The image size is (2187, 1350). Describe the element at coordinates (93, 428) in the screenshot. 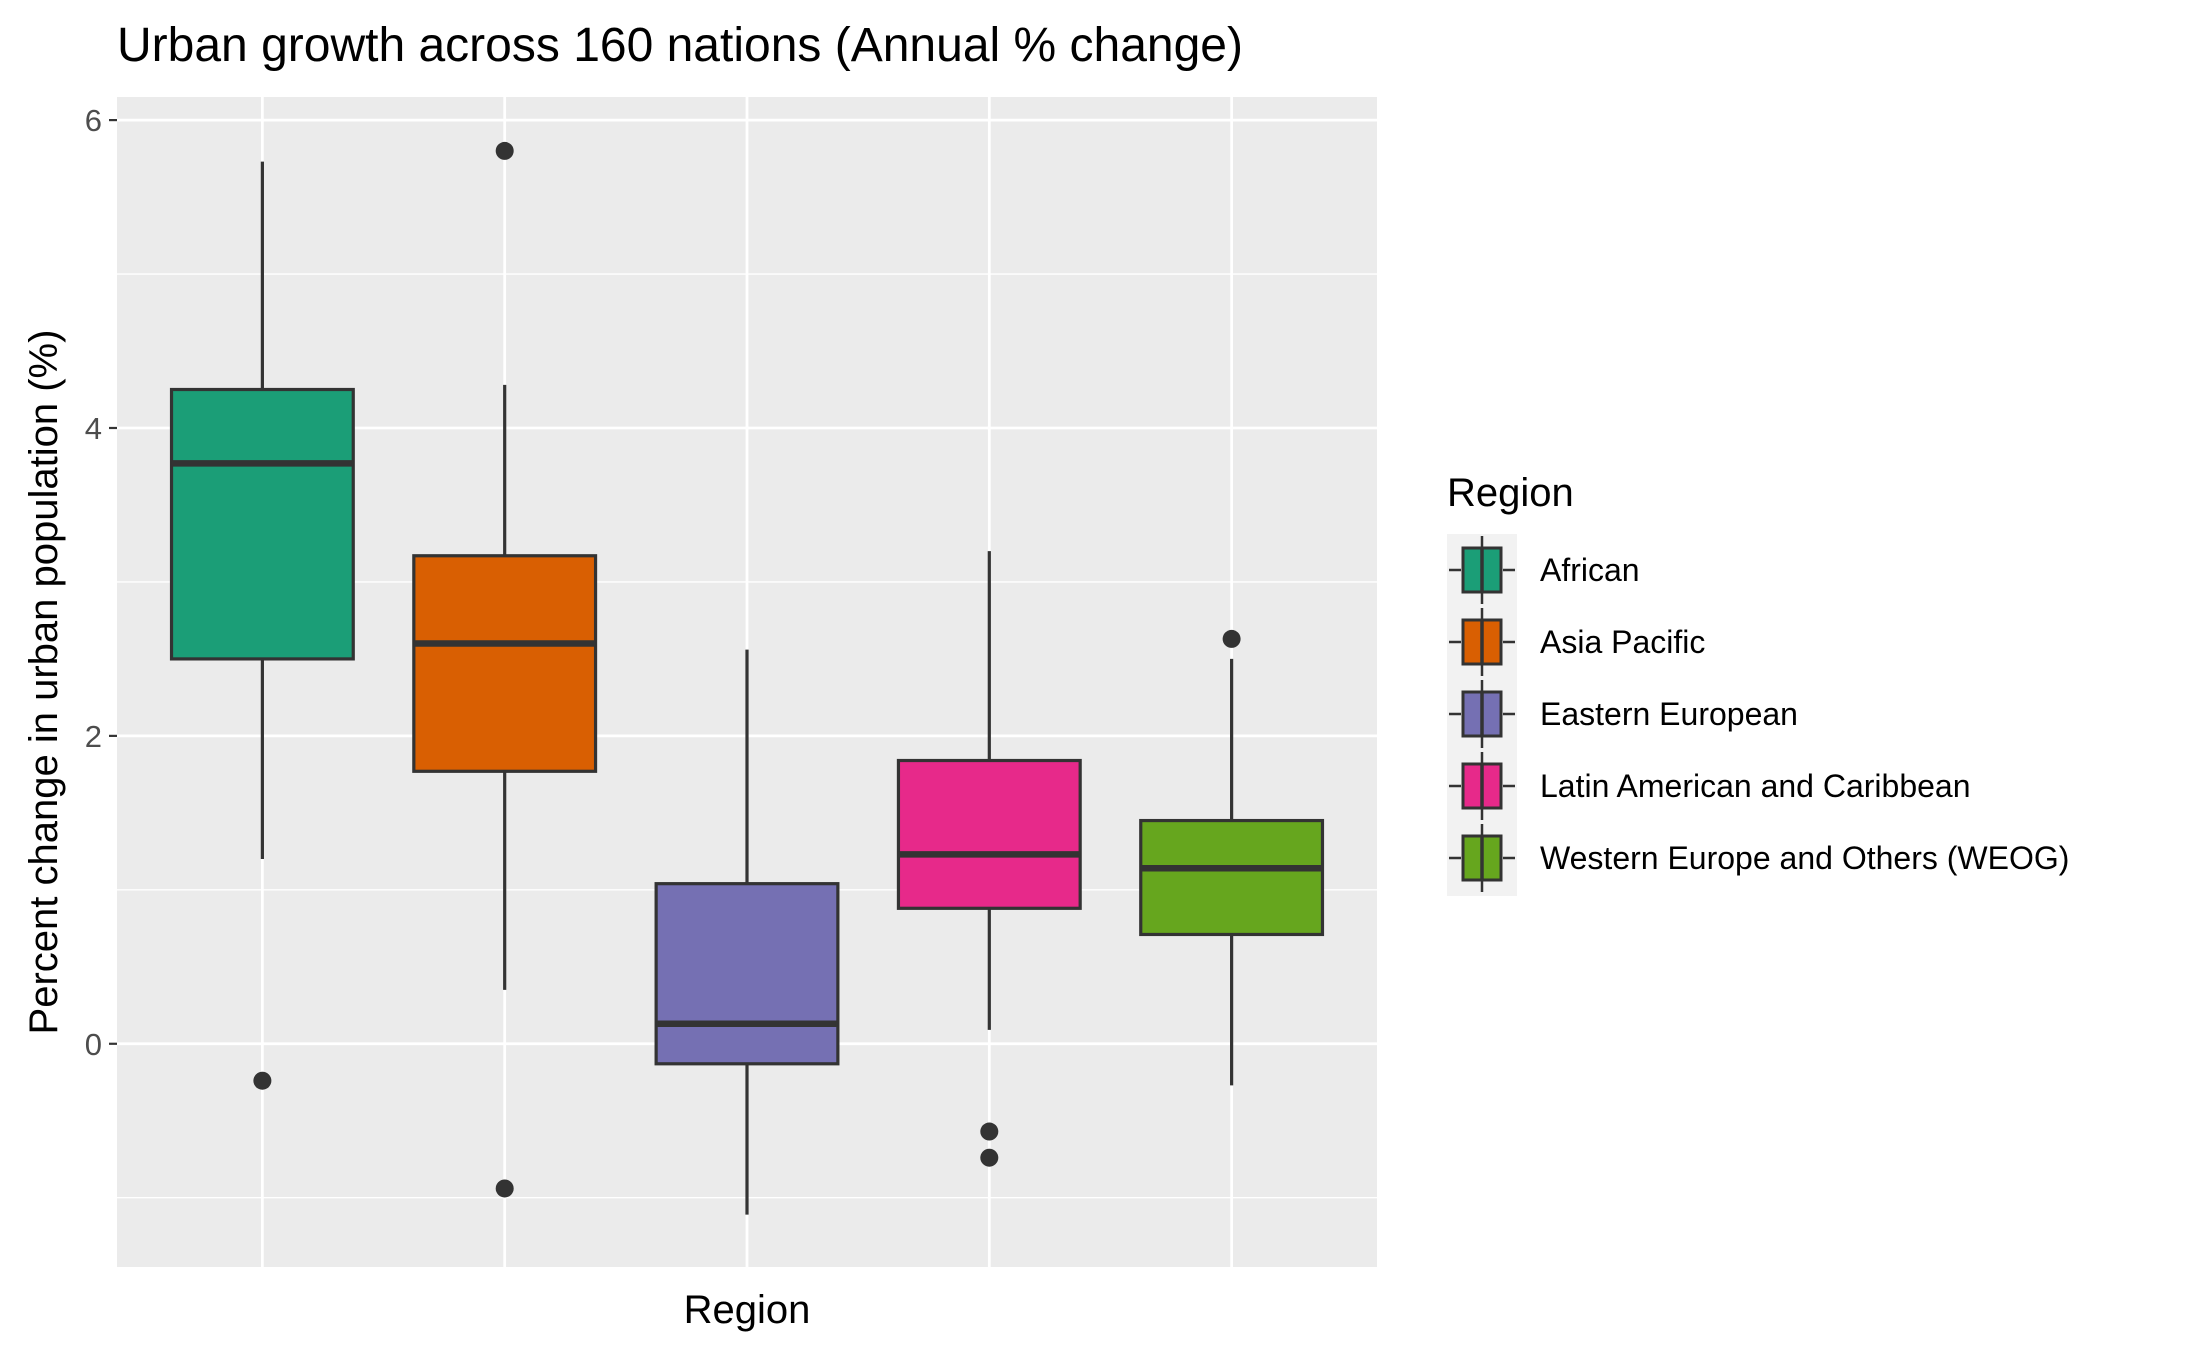

I see `y-tick-label: 4` at that location.